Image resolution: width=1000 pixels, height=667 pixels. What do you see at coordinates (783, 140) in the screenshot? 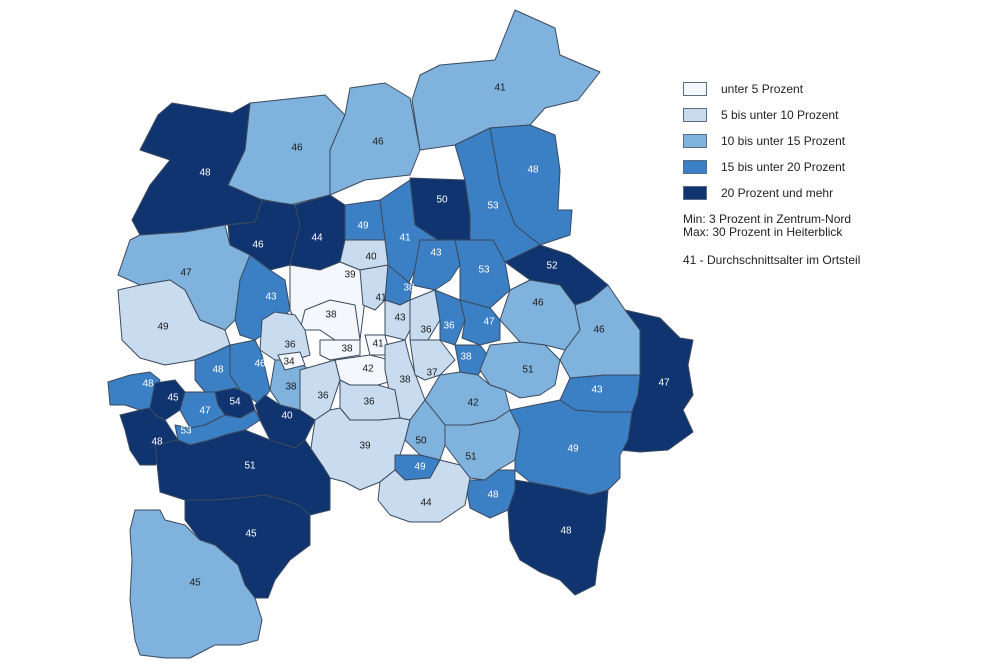
I see `legend-label: 10 bis unter 15 Prozent` at bounding box center [783, 140].